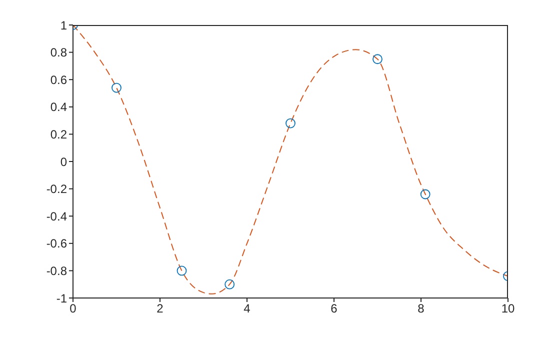 This screenshot has width=560, height=337. Describe the element at coordinates (59, 134) in the screenshot. I see `y-tick-label: 0.2` at that location.